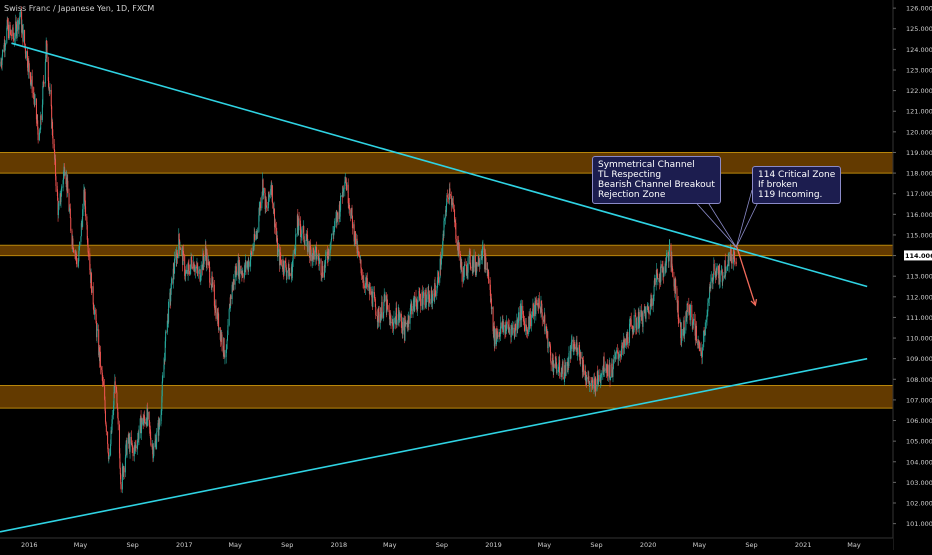 This screenshot has height=555, width=932. What do you see at coordinates (493, 545) in the screenshot?
I see `x-tick-label: 2019` at bounding box center [493, 545].